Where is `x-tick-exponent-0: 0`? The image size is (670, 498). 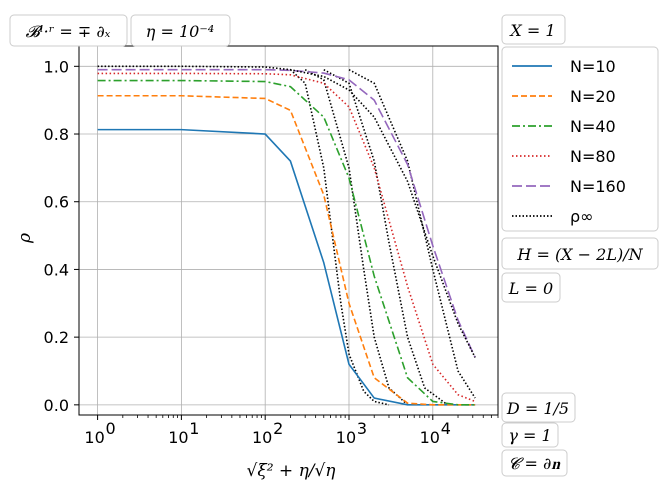 x-tick-exponent-0: 0 is located at coordinates (110, 428).